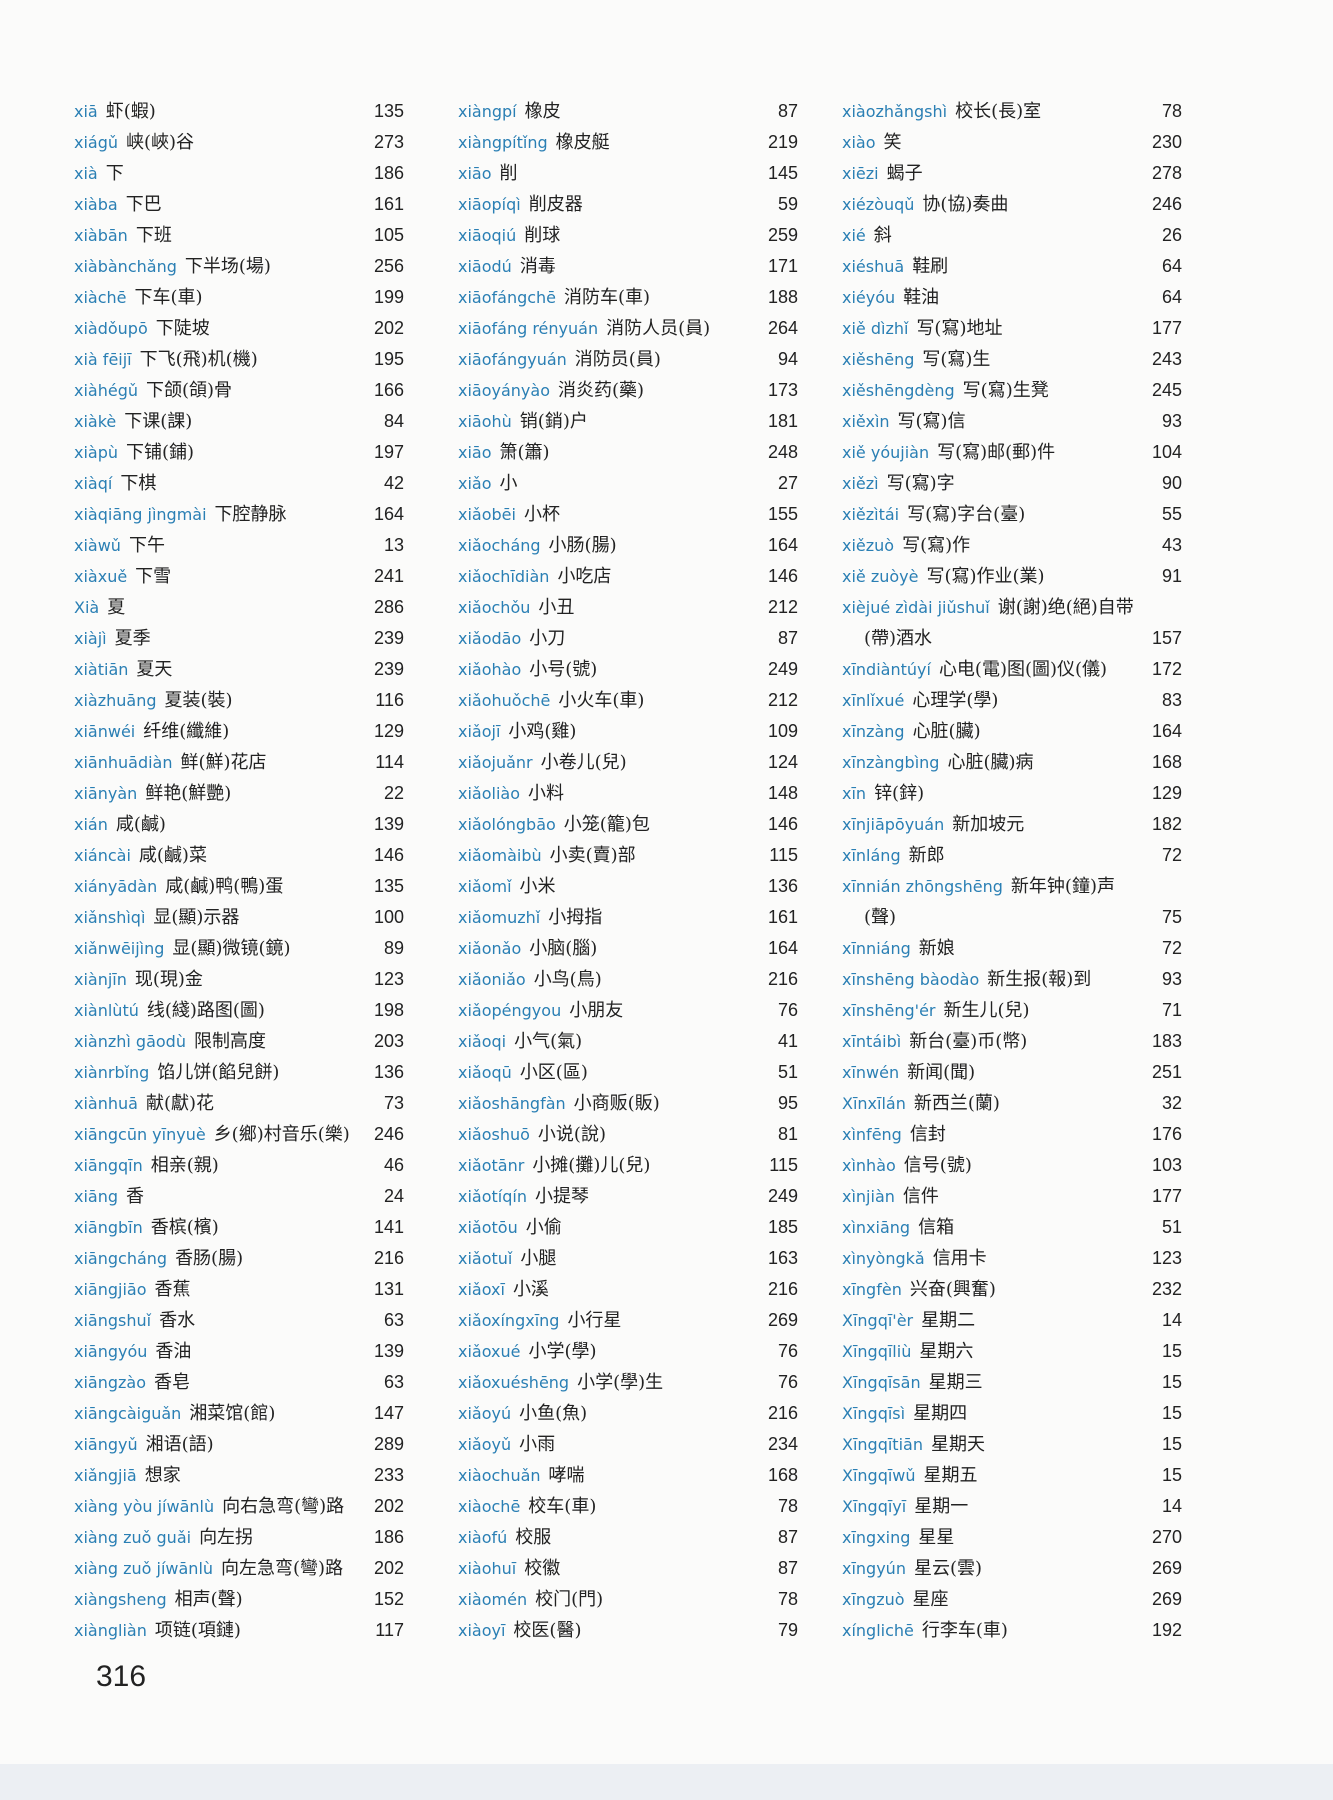 The width and height of the screenshot is (1333, 1800). What do you see at coordinates (956, 359) in the screenshot?
I see `entry-hanzi: 写(寫)生` at bounding box center [956, 359].